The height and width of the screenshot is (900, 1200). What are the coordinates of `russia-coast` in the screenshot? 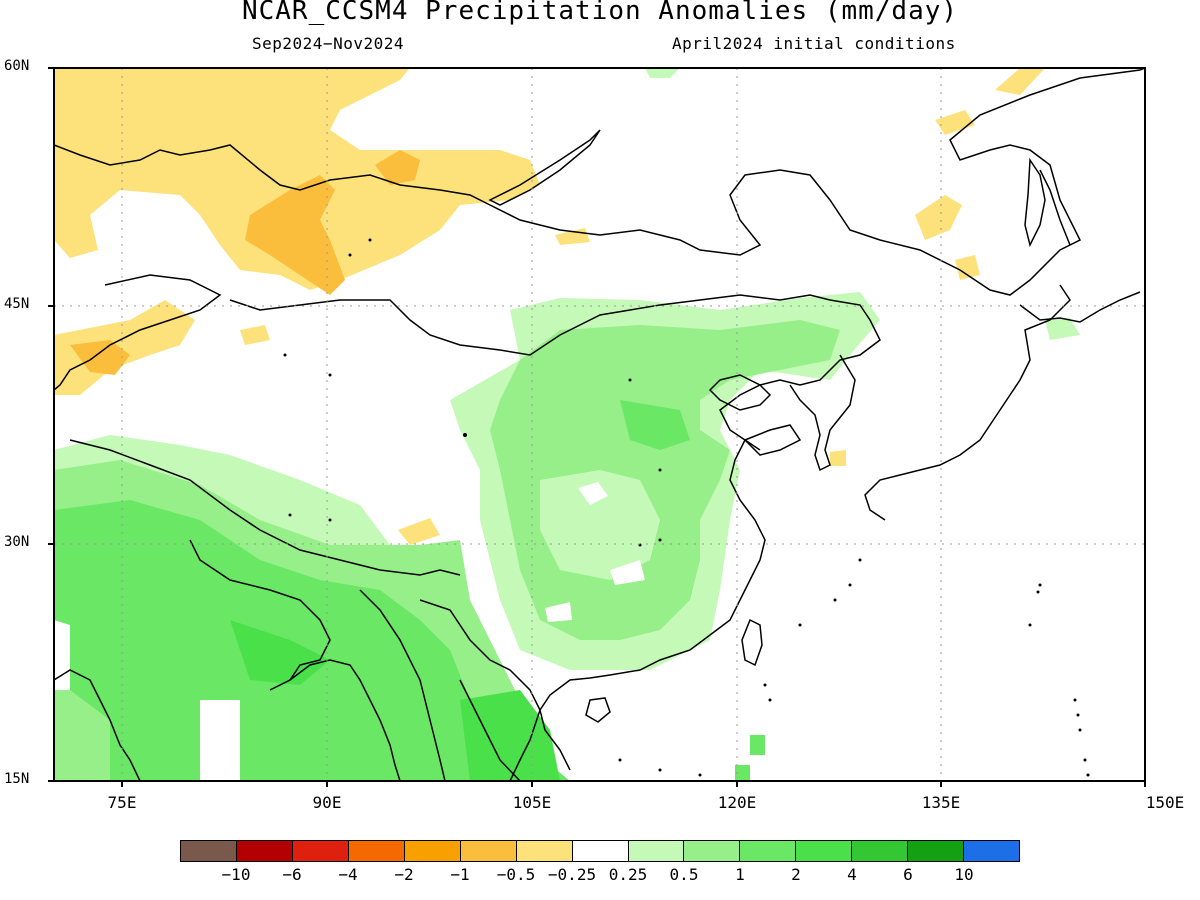 It's located at (1045, 158).